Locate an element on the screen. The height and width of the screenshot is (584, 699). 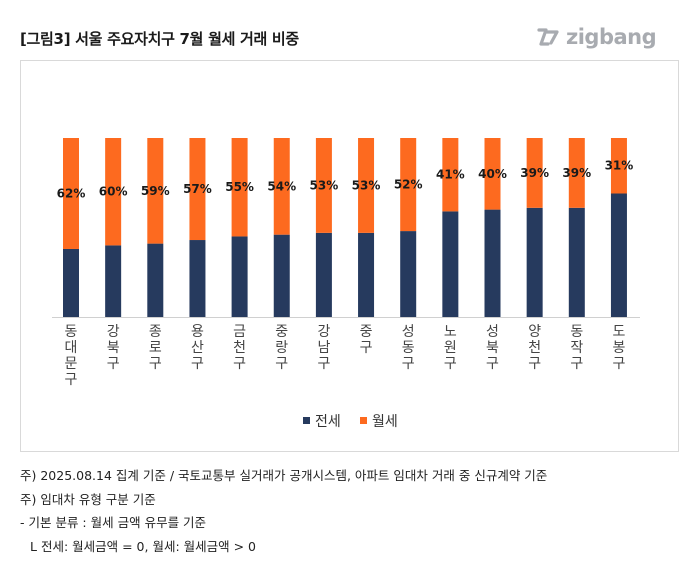
data-label: 57% is located at coordinates (197, 189).